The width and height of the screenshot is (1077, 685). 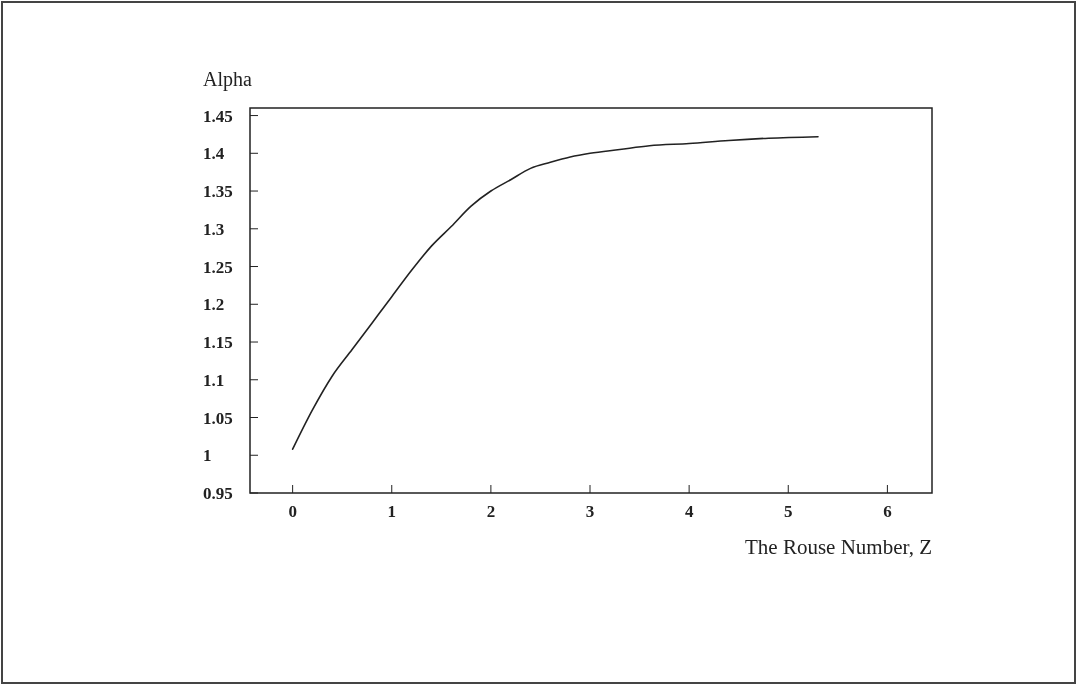 What do you see at coordinates (214, 154) in the screenshot?
I see `y-tick-label: 1.4` at bounding box center [214, 154].